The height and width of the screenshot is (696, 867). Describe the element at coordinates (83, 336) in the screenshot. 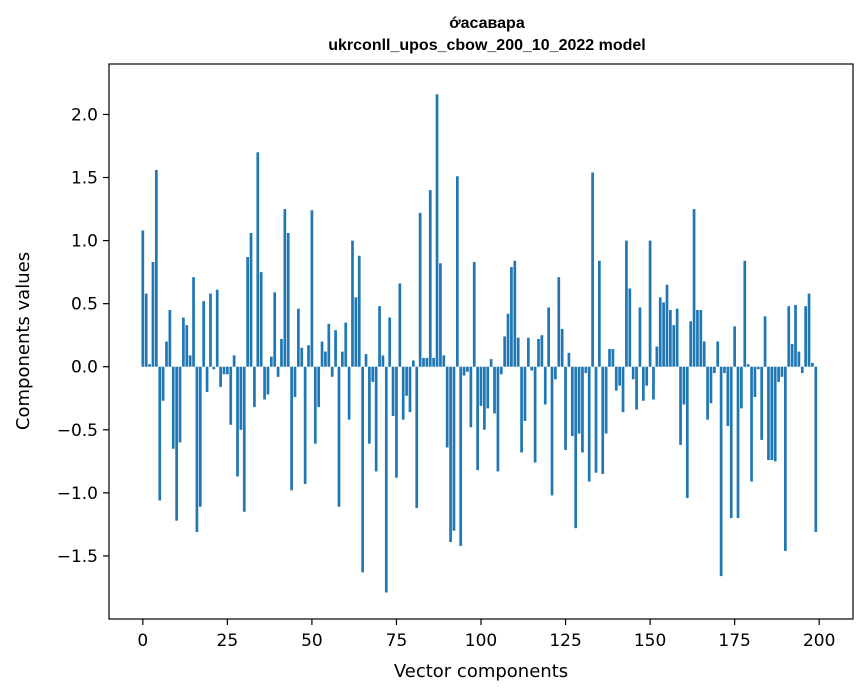

I see `y-axis-ticks: −1.5 −1.0 −0.5 0.0 0.5 1.0 1.5 2.0` at that location.